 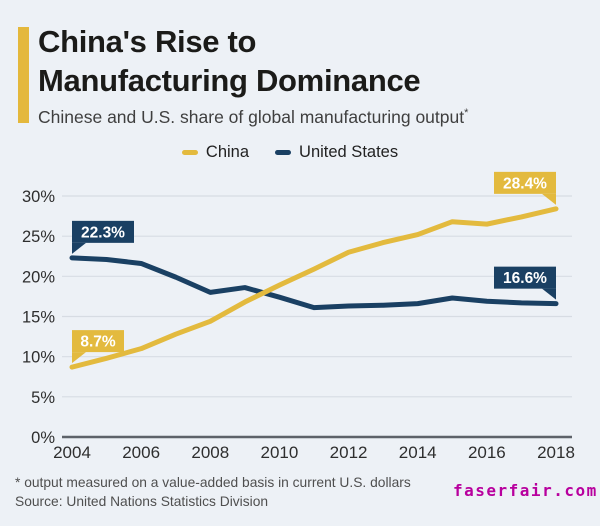 What do you see at coordinates (38, 277) in the screenshot?
I see `y-tick-label: 20%` at bounding box center [38, 277].